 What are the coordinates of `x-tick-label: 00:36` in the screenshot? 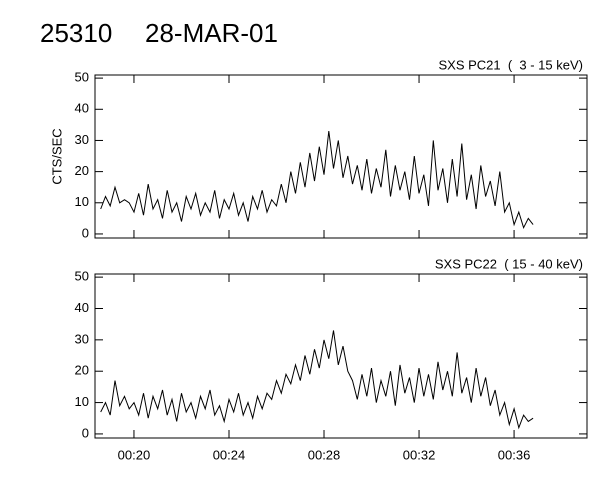 It's located at (514, 454).